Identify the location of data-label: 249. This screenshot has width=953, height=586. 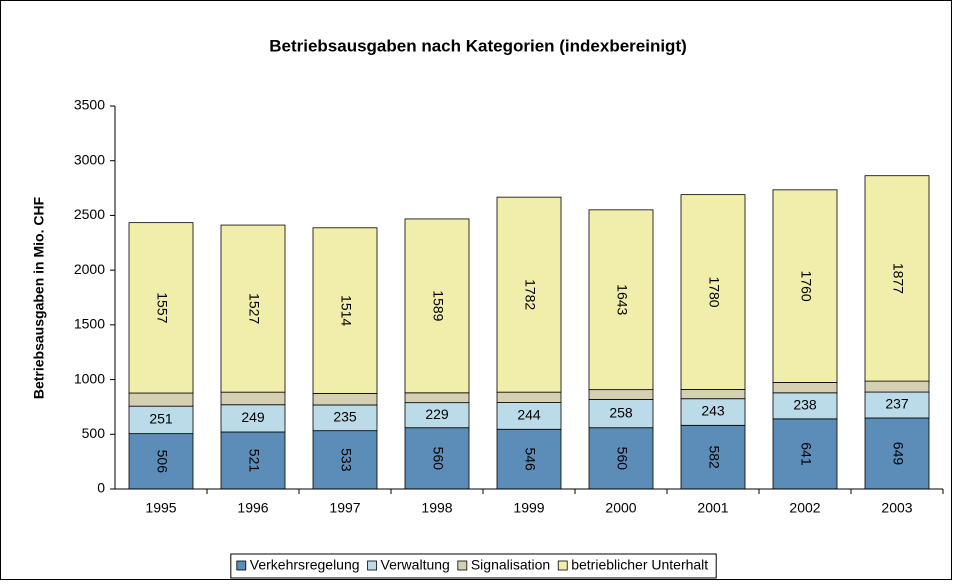
(253, 417).